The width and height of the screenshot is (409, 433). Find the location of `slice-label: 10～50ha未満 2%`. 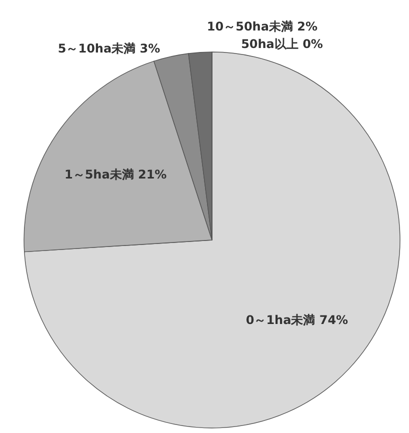

slice-label: 10～50ha未満 2% is located at coordinates (262, 26).